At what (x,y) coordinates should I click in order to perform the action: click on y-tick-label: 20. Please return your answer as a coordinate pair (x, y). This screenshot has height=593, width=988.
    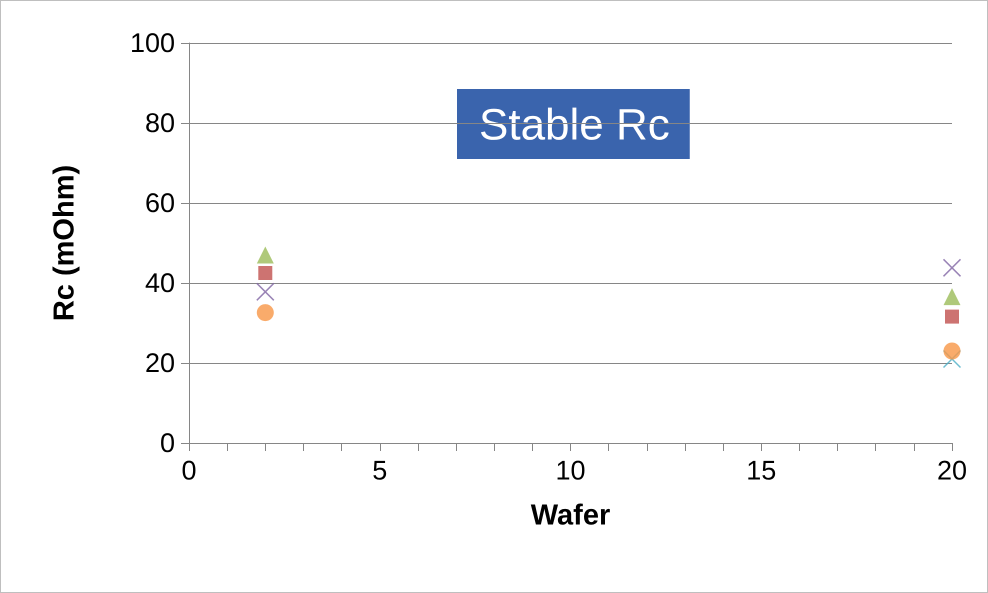
    Looking at the image, I should click on (159, 363).